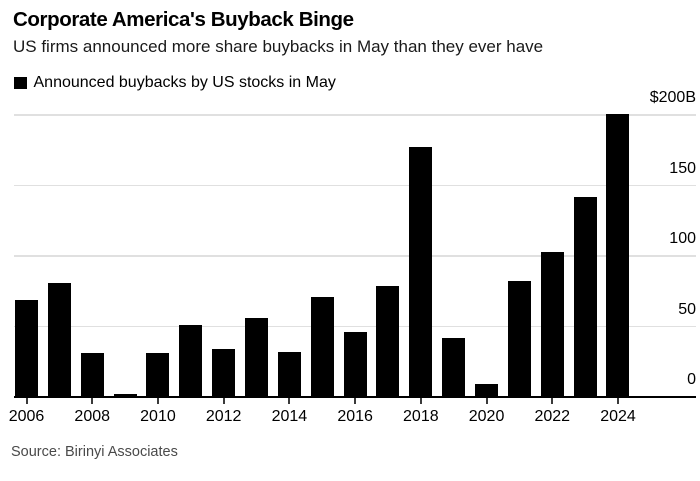 The width and height of the screenshot is (700, 481). What do you see at coordinates (682, 168) in the screenshot?
I see `y-axis-label-150: 150` at bounding box center [682, 168].